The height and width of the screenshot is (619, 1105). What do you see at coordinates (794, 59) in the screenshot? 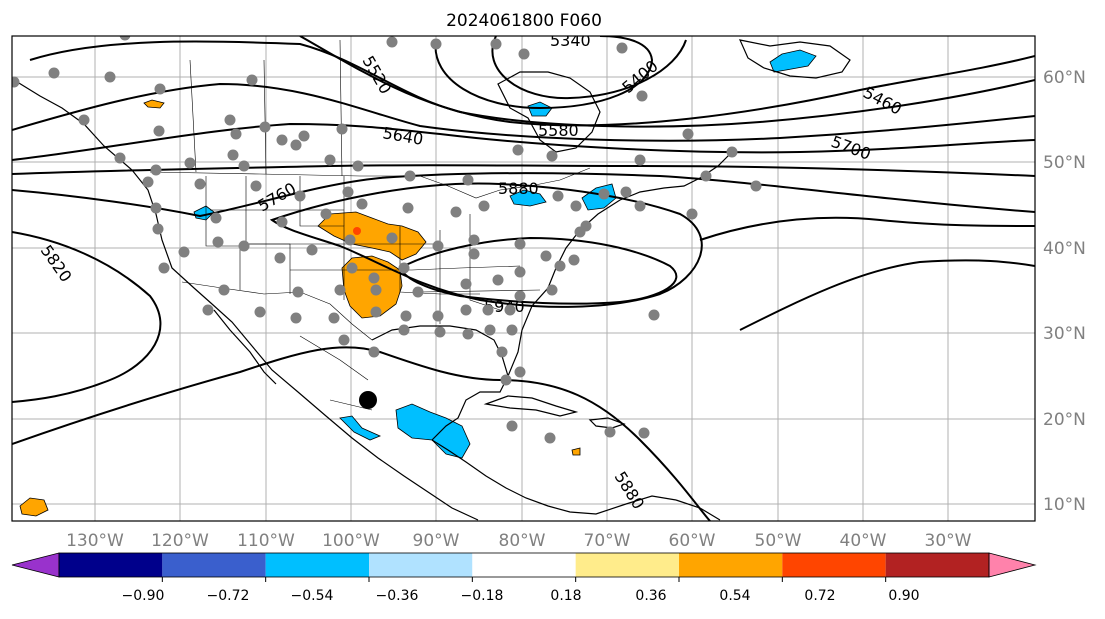
I see `coastline-greenland` at bounding box center [794, 59].